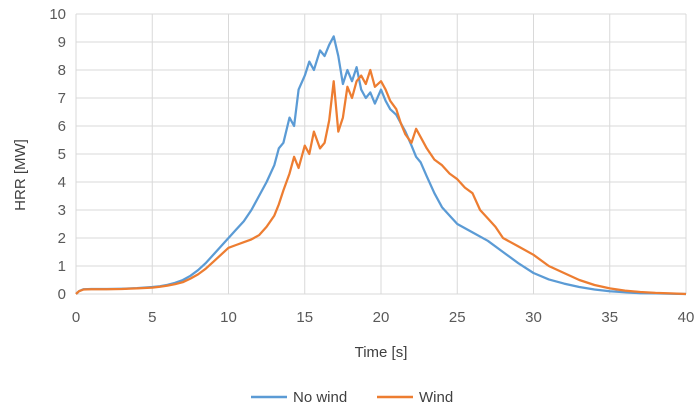  I want to click on y-tick-label: 0, so click(62, 294).